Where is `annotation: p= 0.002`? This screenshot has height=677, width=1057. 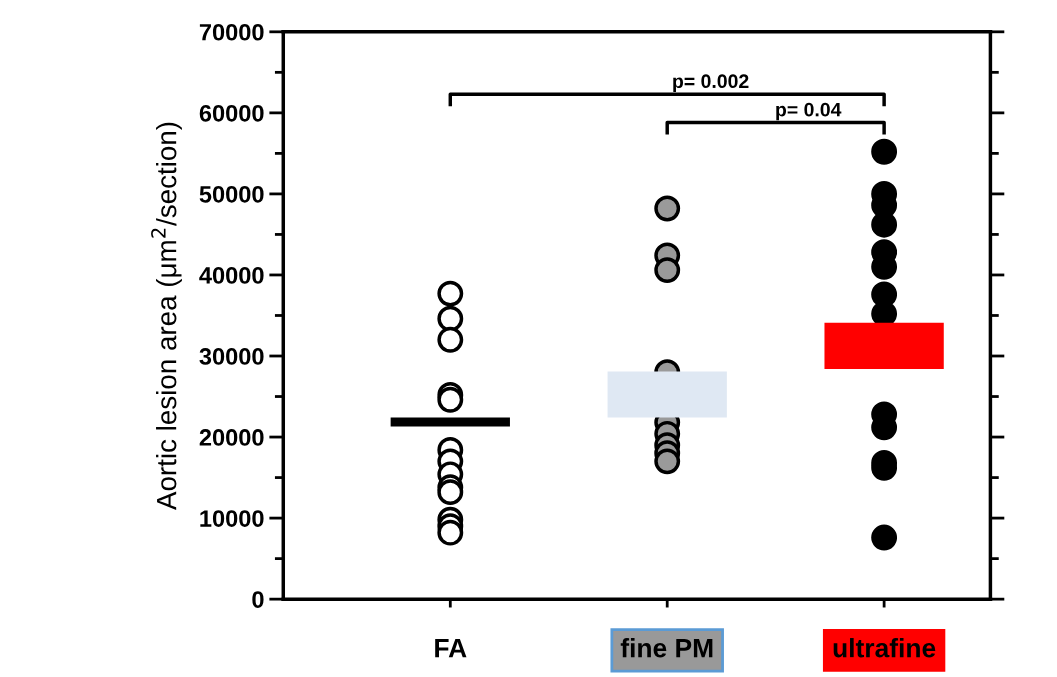 annotation: p= 0.002 is located at coordinates (711, 83).